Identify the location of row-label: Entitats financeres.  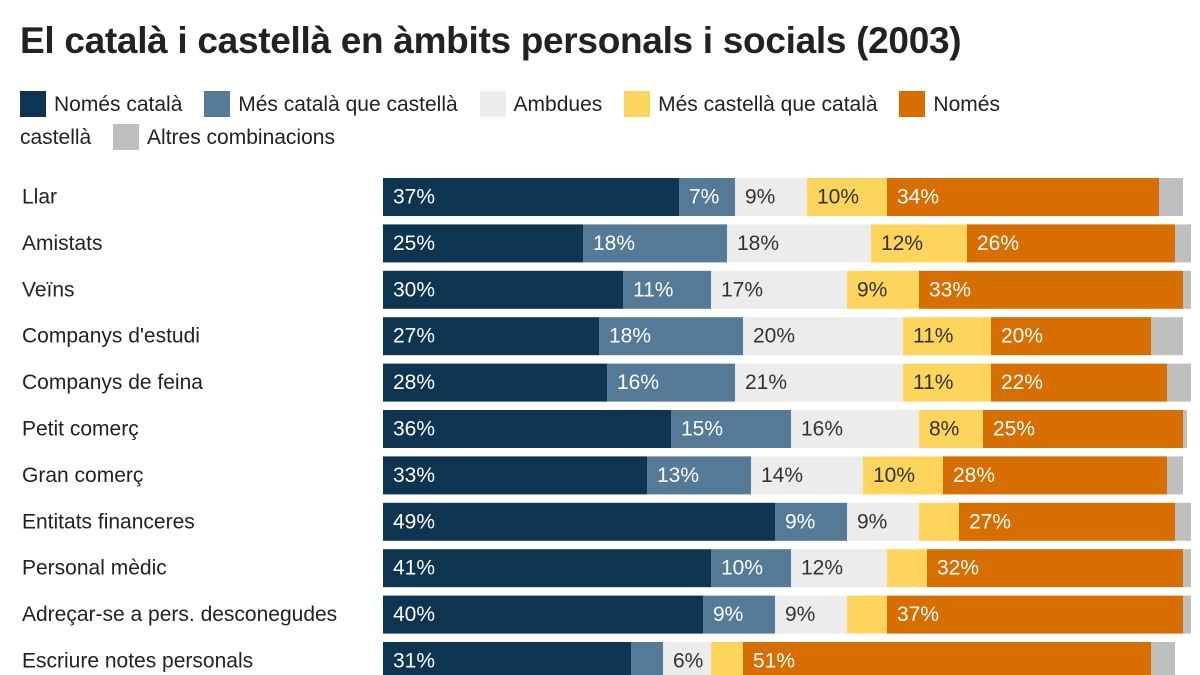
(108, 521).